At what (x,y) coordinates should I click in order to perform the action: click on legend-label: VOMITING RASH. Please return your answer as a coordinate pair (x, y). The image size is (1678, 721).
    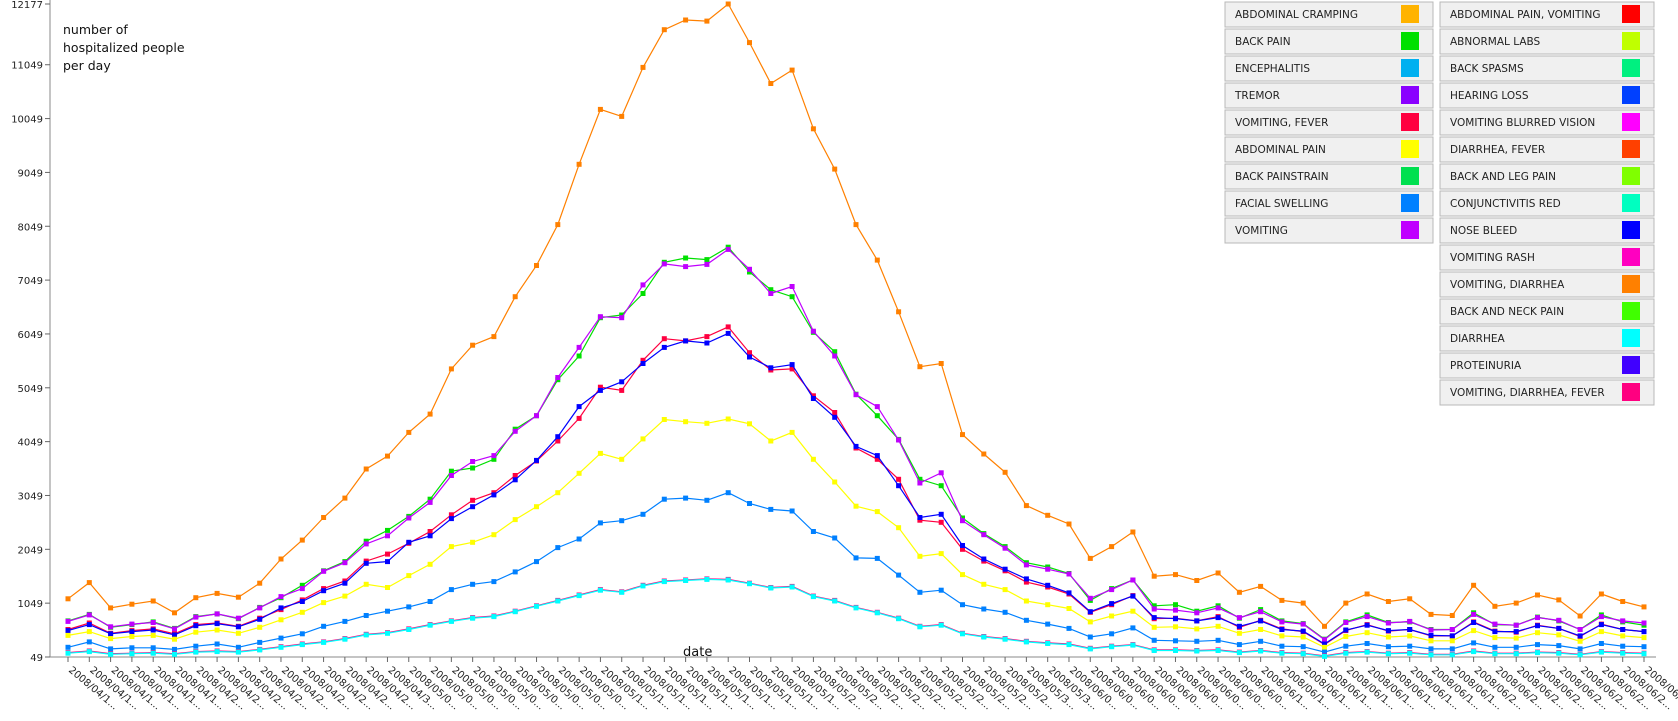
    Looking at the image, I should click on (1492, 258).